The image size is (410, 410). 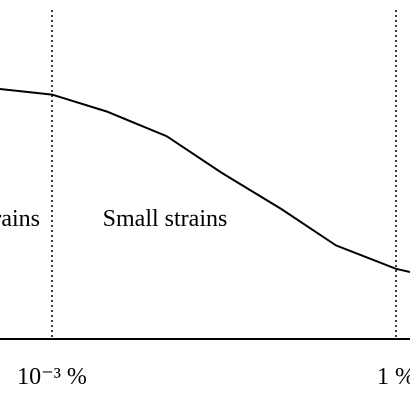 I want to click on region-label-very-small-strains: Very small strains, so click(x=20, y=219).